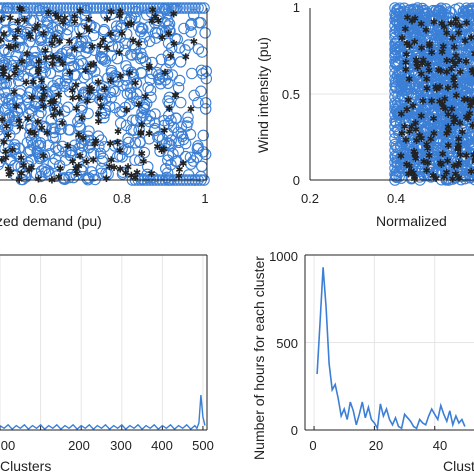  I want to click on x-tick-label: 40, so click(440, 445).